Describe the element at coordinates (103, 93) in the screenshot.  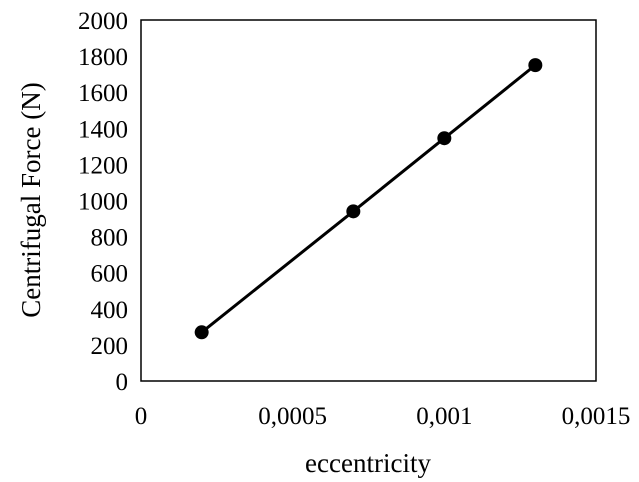
I see `y-tick-label: 1600` at that location.